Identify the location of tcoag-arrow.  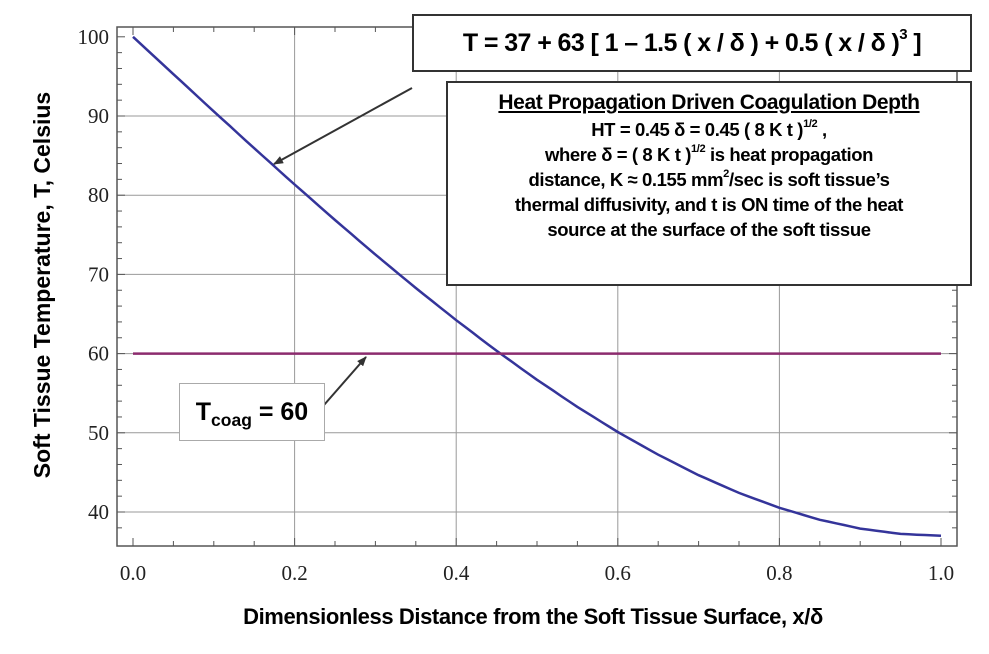
(345, 381).